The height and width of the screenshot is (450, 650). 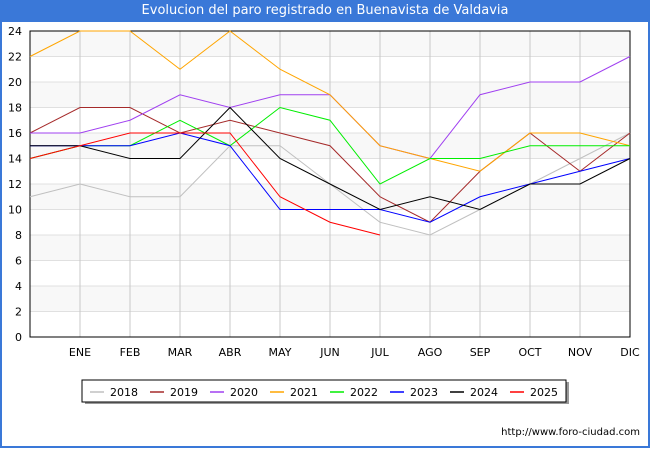 I want to click on x-tick-label: ABR, so click(x=230, y=352).